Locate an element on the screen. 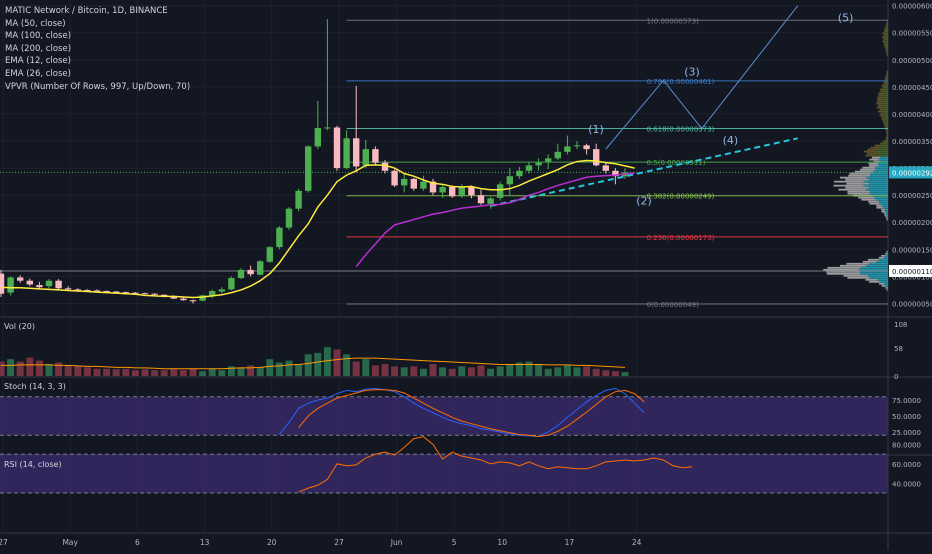  rsi-pane-label: RSI (14, close) is located at coordinates (33, 464).